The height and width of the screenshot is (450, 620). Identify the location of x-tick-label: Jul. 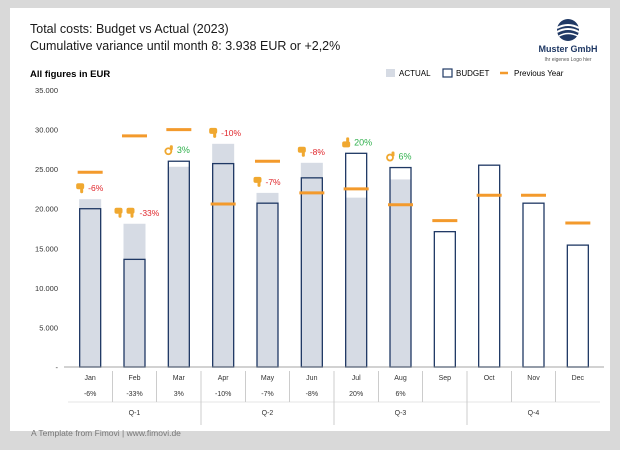
(356, 378).